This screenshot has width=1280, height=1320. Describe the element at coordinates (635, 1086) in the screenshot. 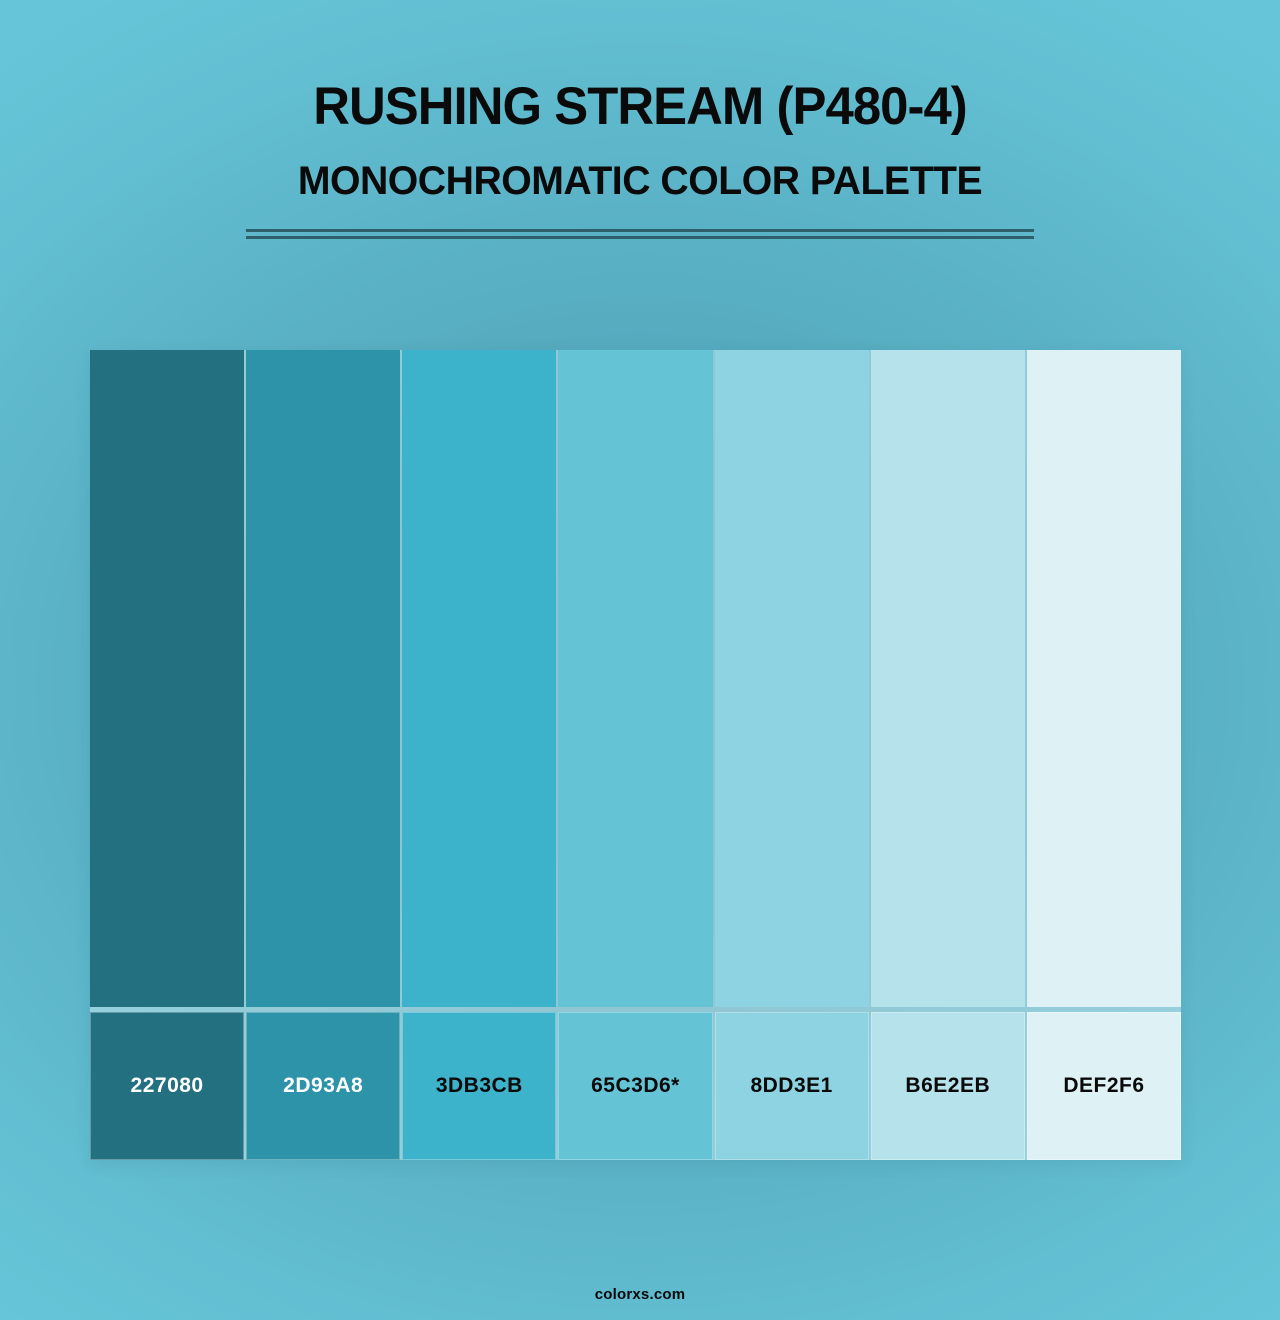

I see `color-hex-label: 65C3D6*` at that location.